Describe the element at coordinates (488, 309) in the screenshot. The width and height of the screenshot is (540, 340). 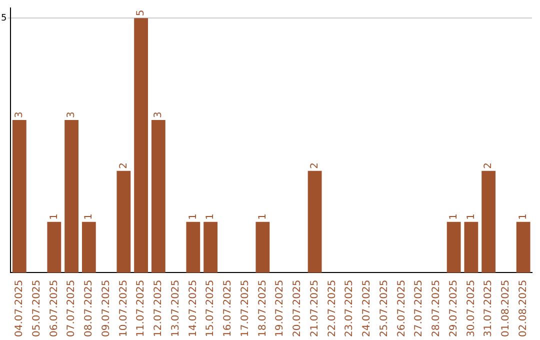
I see `x-tick-label: 31.07.2025` at that location.